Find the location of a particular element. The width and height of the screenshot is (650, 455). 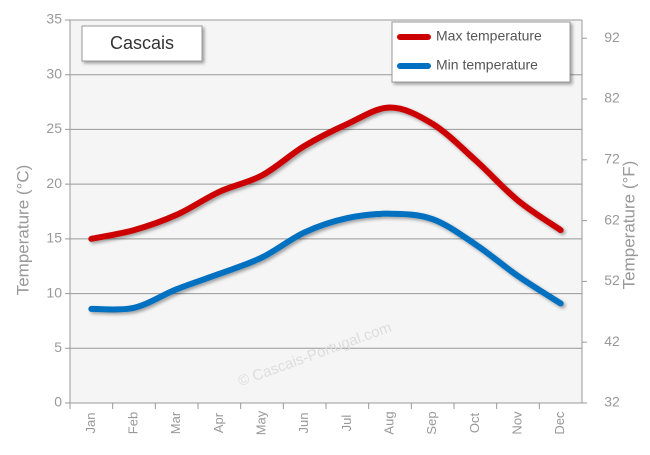

y2-tick-label: 62 is located at coordinates (612, 219).